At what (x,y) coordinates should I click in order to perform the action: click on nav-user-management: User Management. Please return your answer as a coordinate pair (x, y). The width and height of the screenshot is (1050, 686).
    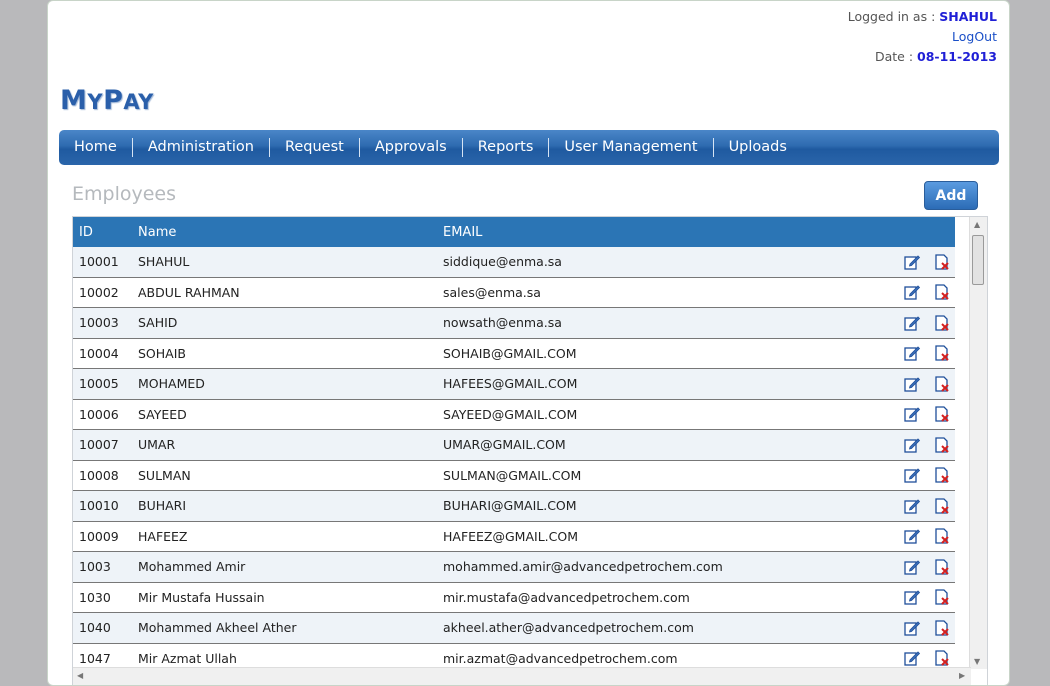
    Looking at the image, I should click on (630, 147).